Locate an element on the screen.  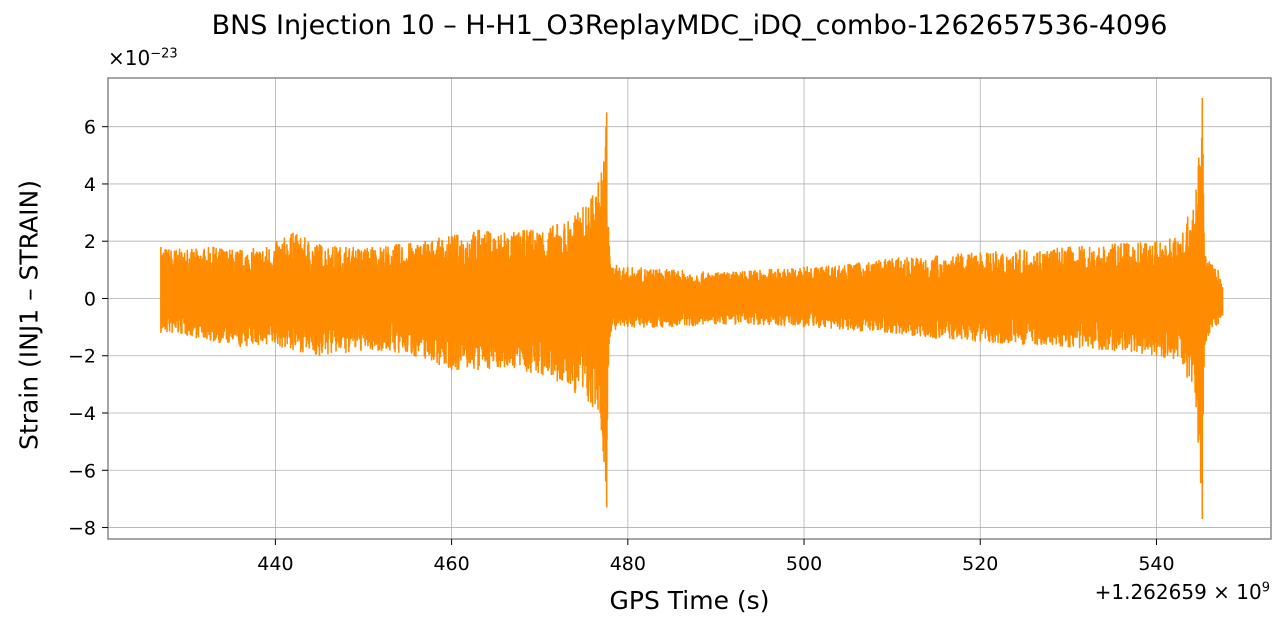
x-tick-label: 440 is located at coordinates (275, 564).